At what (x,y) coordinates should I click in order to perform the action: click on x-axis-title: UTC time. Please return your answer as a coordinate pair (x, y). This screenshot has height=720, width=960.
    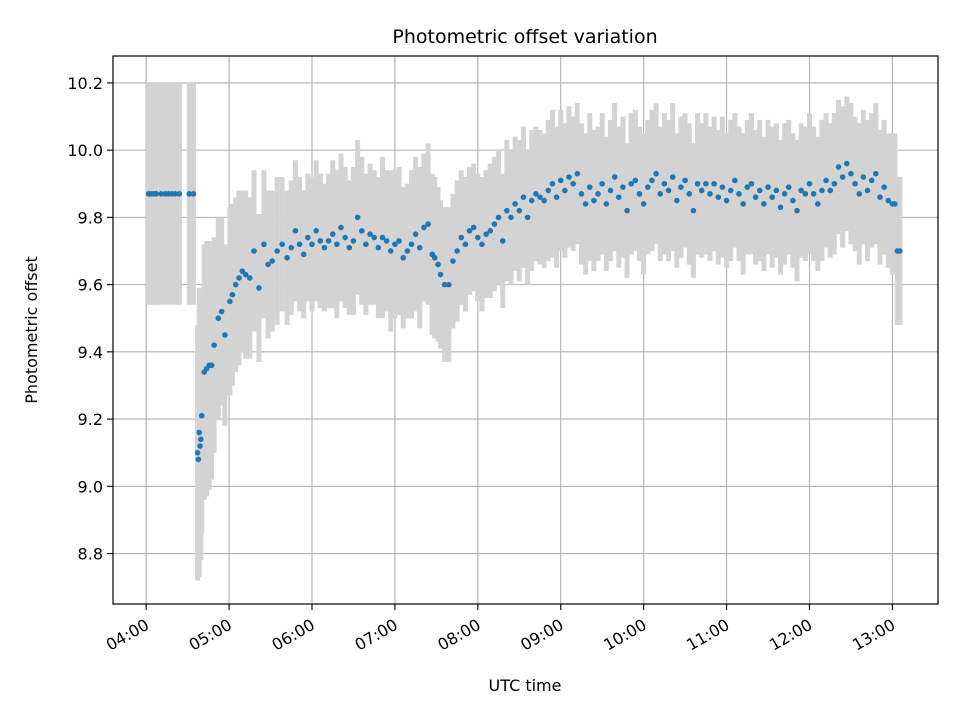
    Looking at the image, I should click on (525, 685).